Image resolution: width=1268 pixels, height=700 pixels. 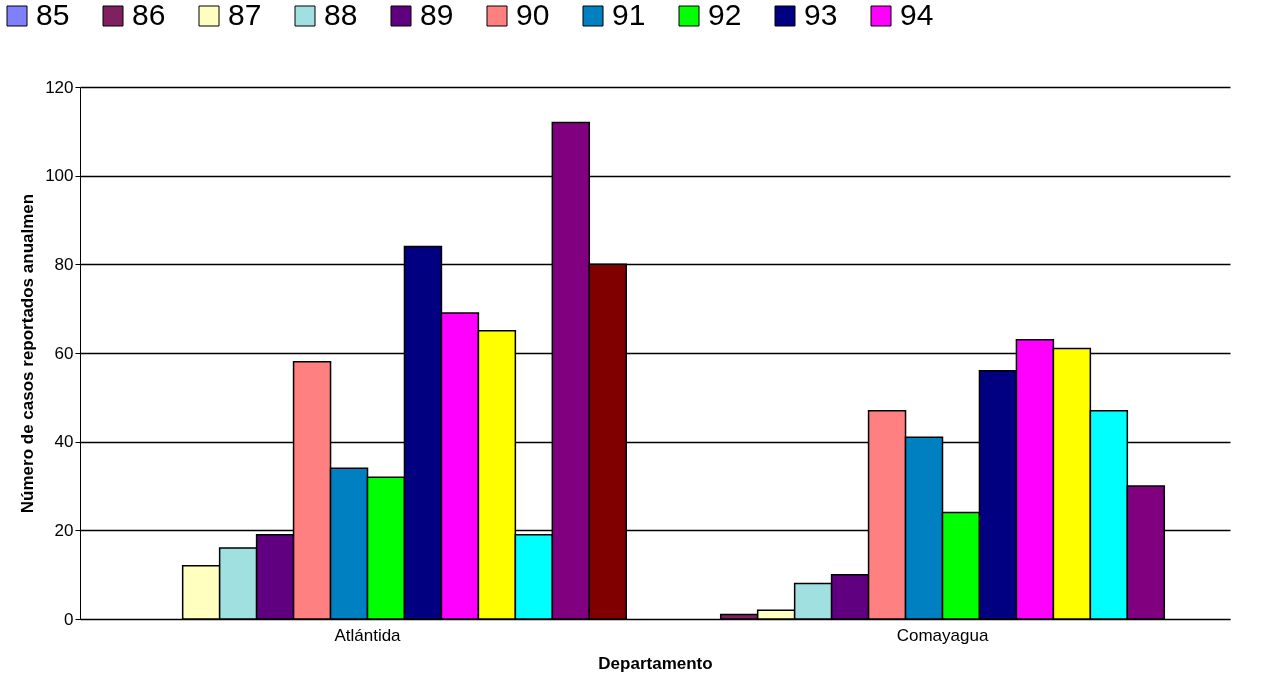 I want to click on y-tick-label: 100, so click(x=59, y=176).